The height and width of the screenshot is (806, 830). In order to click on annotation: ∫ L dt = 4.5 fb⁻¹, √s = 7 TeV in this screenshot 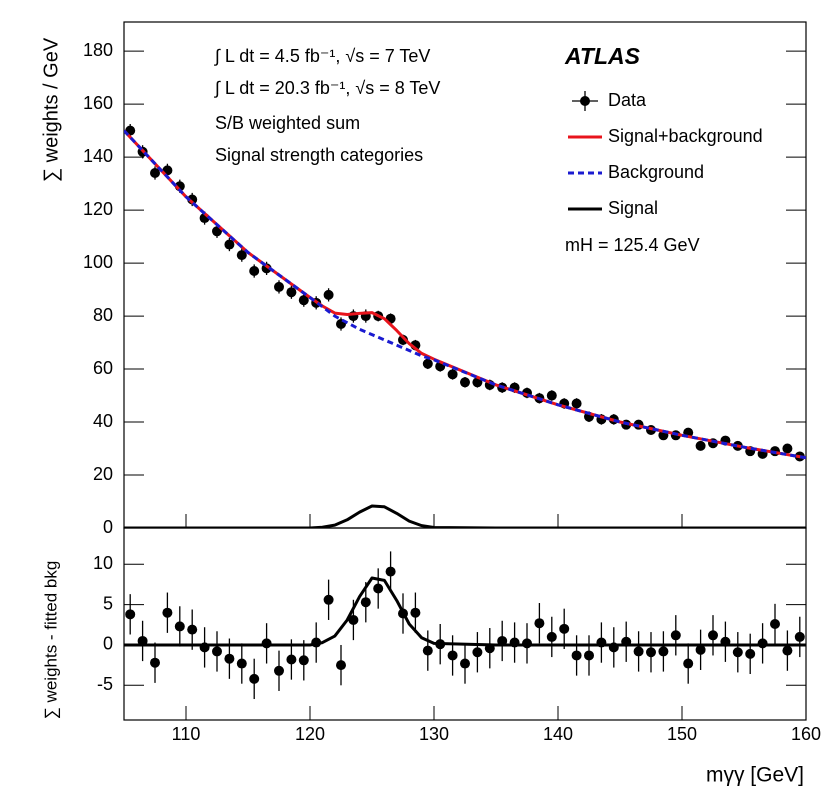, I will do `click(321, 56)`.